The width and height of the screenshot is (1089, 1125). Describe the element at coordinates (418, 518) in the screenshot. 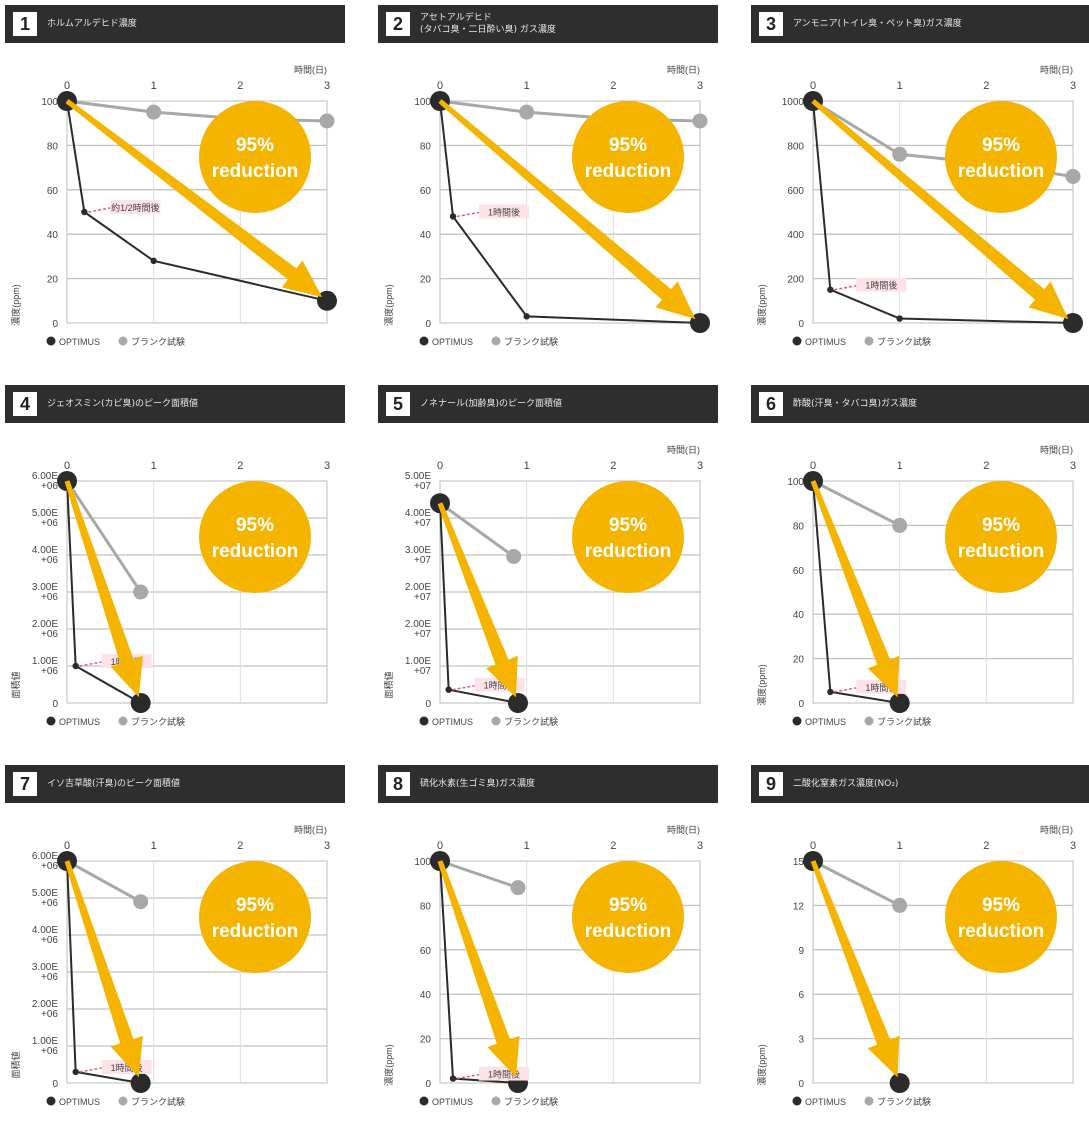

I see `y-tick-label: 4.00E +07` at that location.